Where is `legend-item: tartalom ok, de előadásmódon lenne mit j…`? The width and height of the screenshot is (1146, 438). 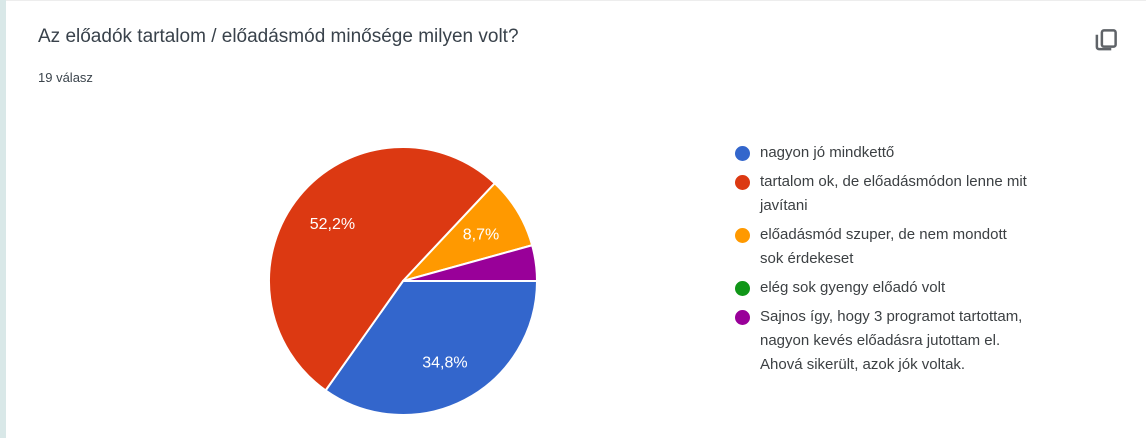
legend-item: tartalom ok, de előadásmódon lenne mit j… is located at coordinates (936, 194).